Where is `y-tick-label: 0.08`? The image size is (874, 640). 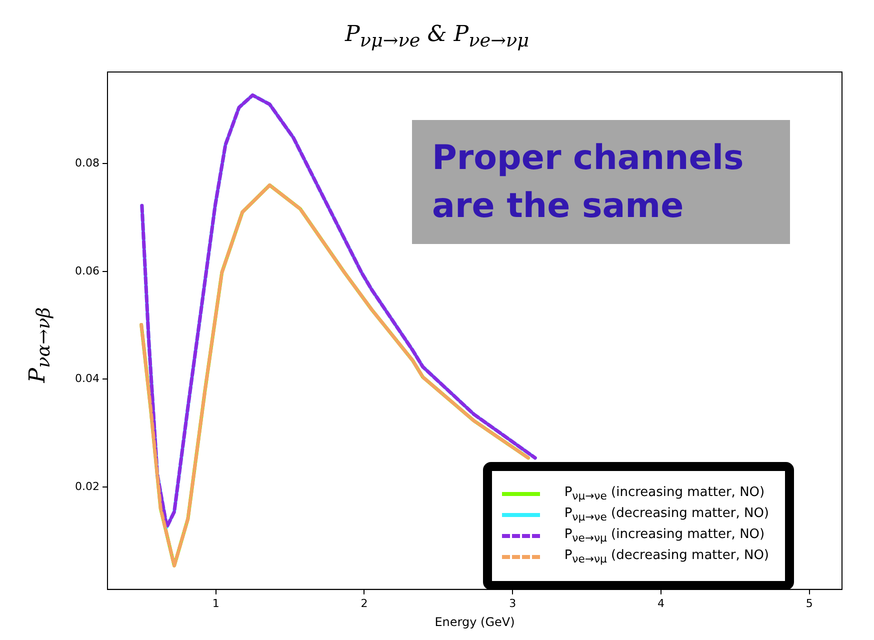
y-tick-label: 0.08 is located at coordinates (87, 163).